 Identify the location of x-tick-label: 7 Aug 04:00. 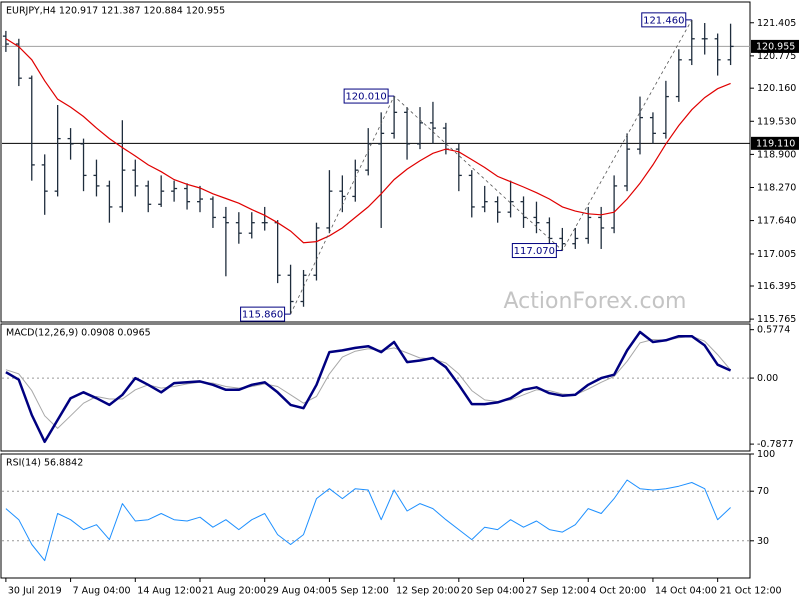
(102, 591).